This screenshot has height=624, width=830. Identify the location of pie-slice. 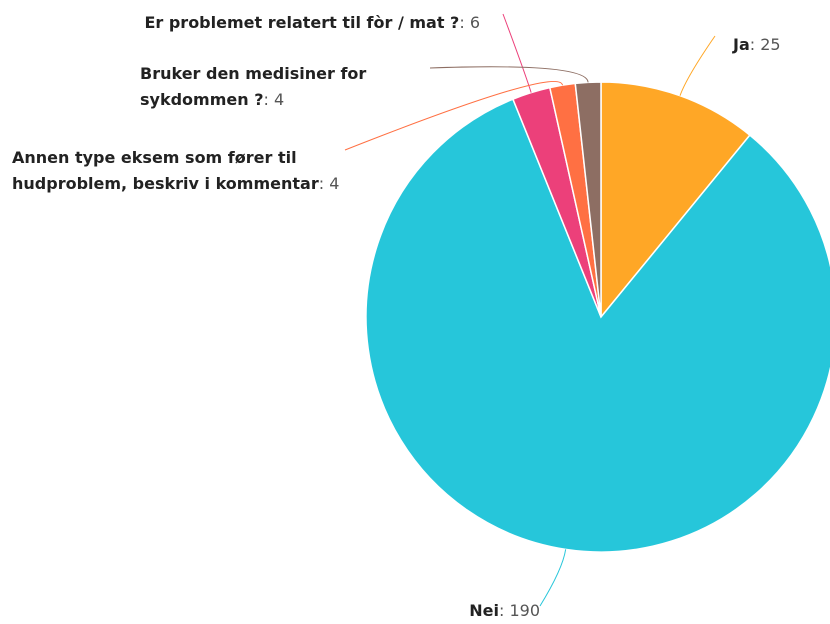
(675, 200).